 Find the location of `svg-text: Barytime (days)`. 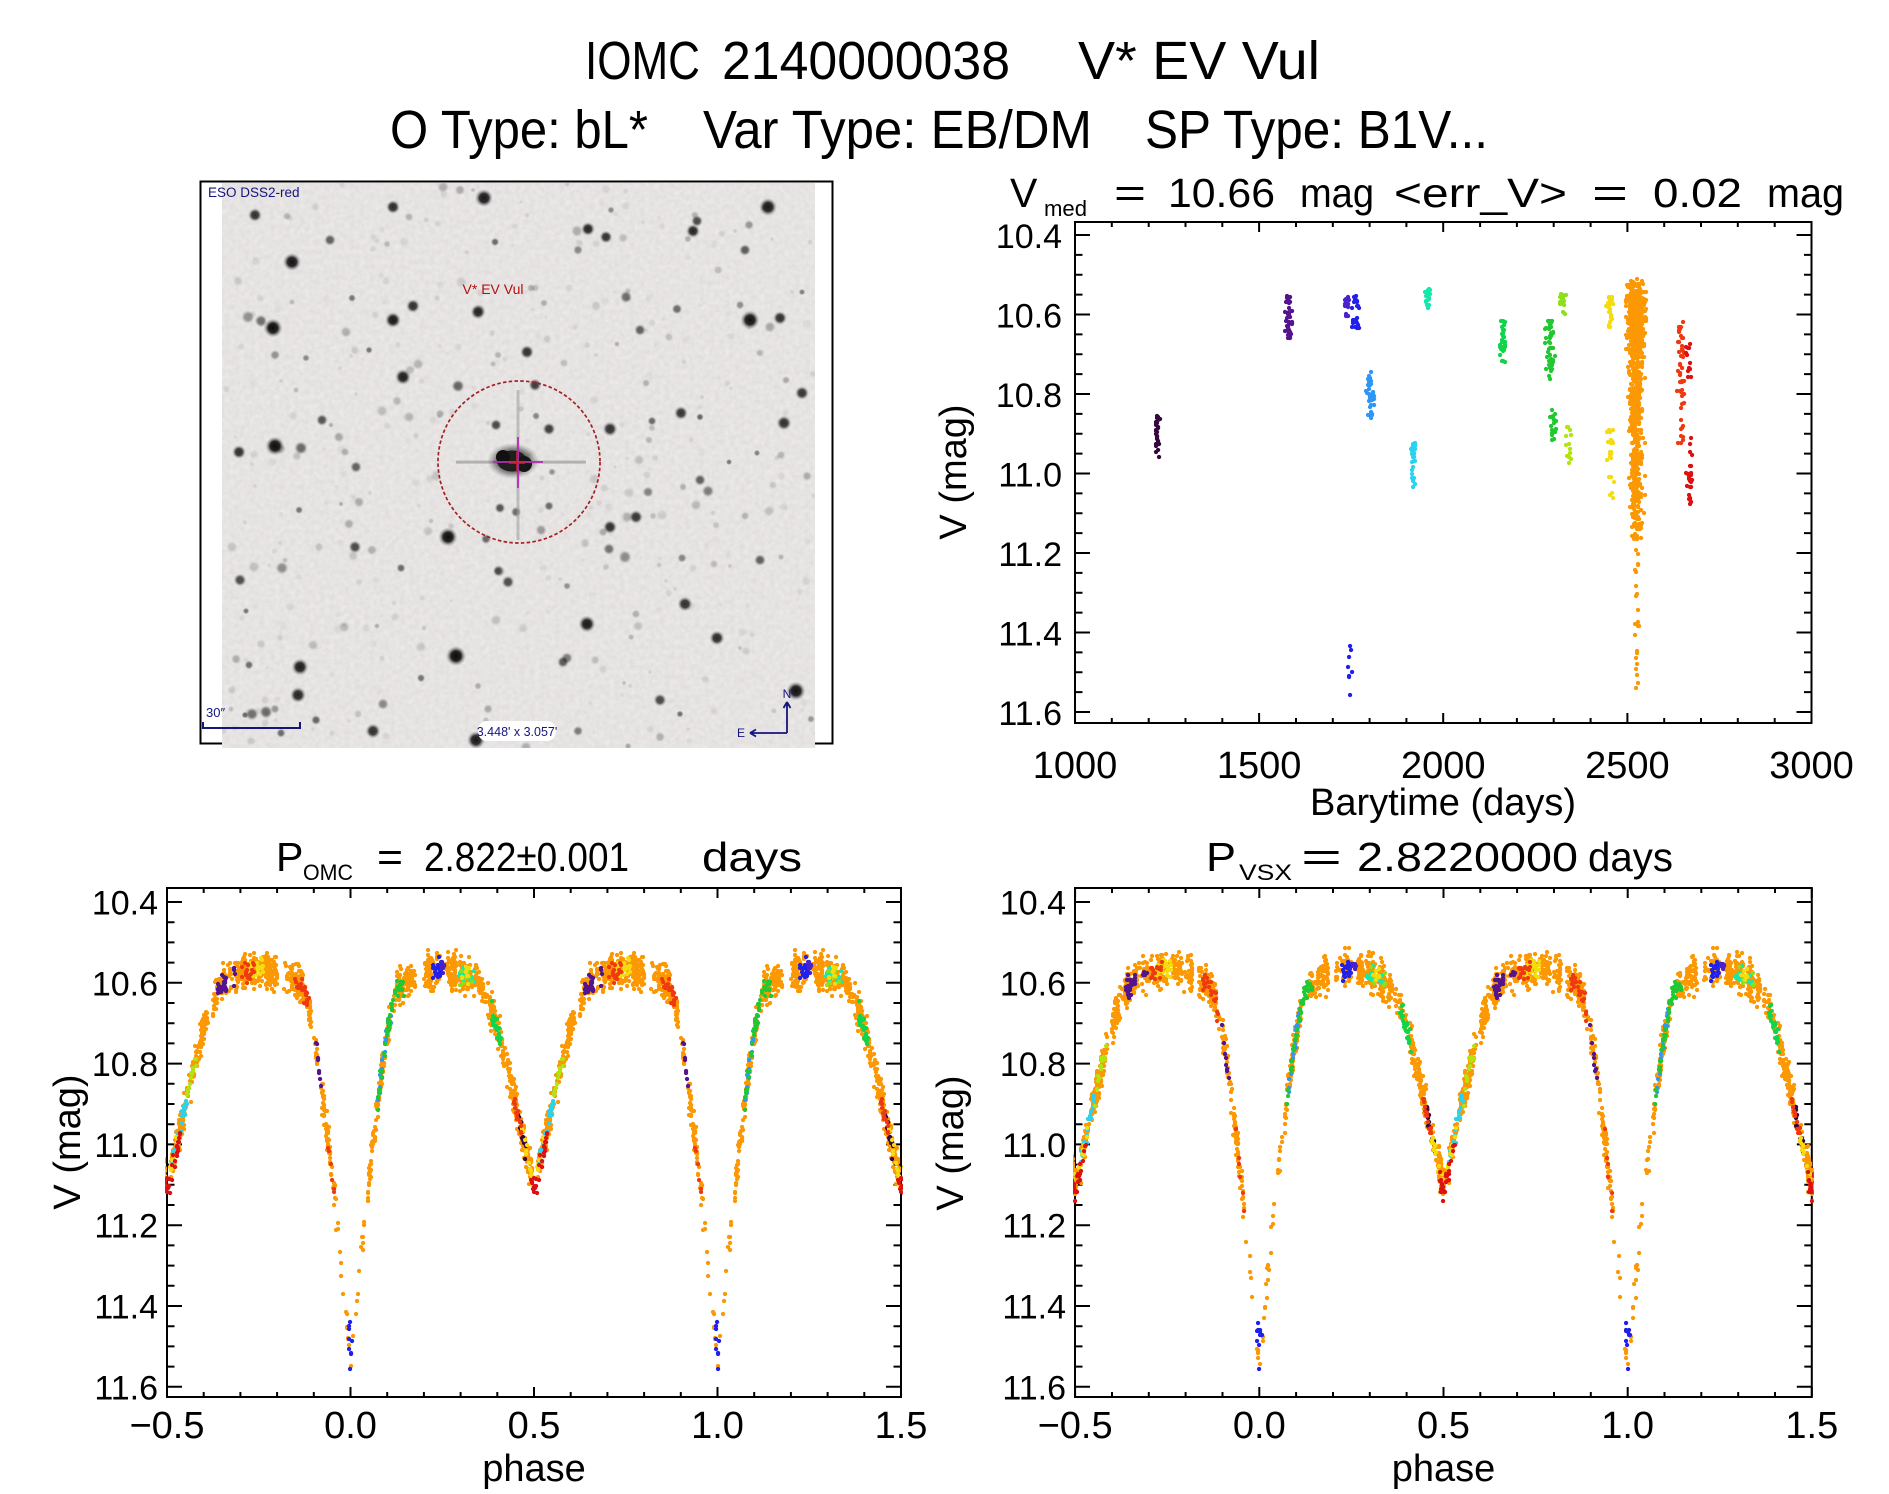

svg-text: Barytime (days) is located at coordinates (1443, 803).